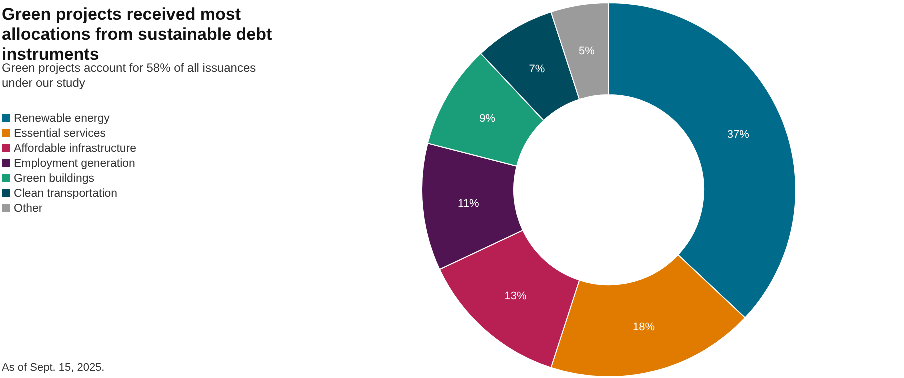 This screenshot has height=378, width=904. Describe the element at coordinates (28, 209) in the screenshot. I see `legend-label: Other` at that location.